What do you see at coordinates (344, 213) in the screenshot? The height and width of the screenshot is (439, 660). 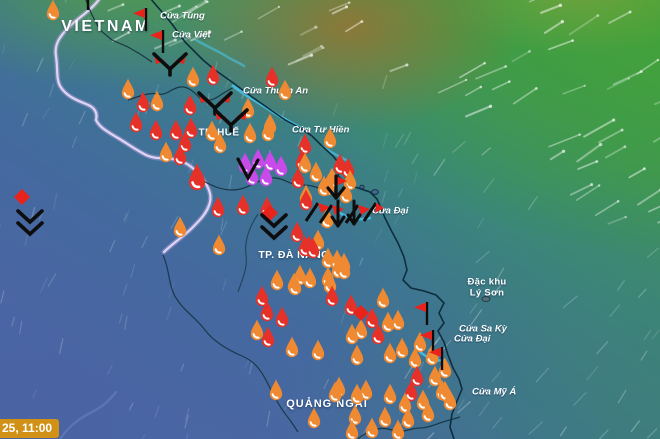 I see `wind-barb-cluster` at bounding box center [344, 213].